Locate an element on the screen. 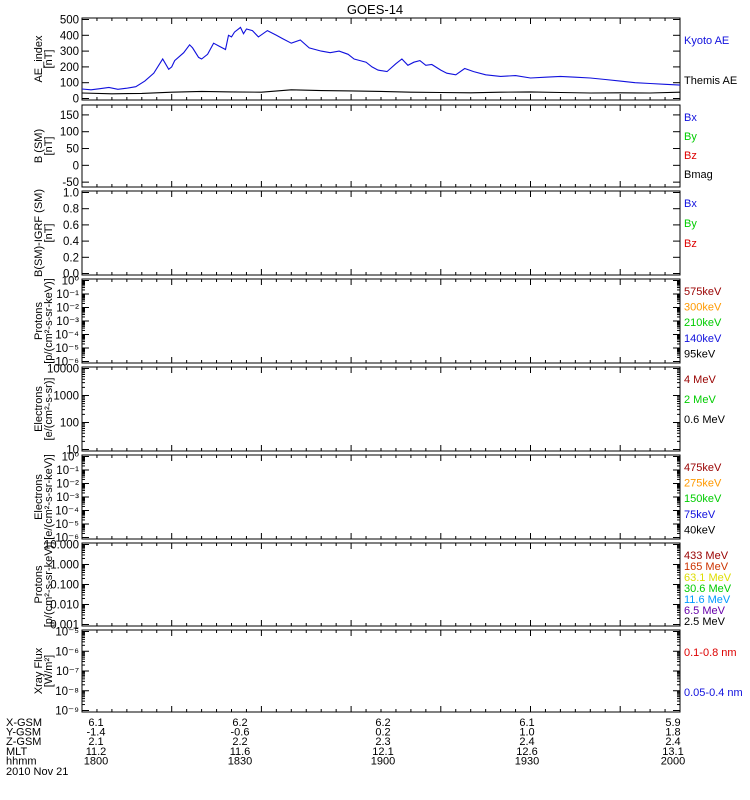  legend-entry: Themis AE is located at coordinates (710, 81).